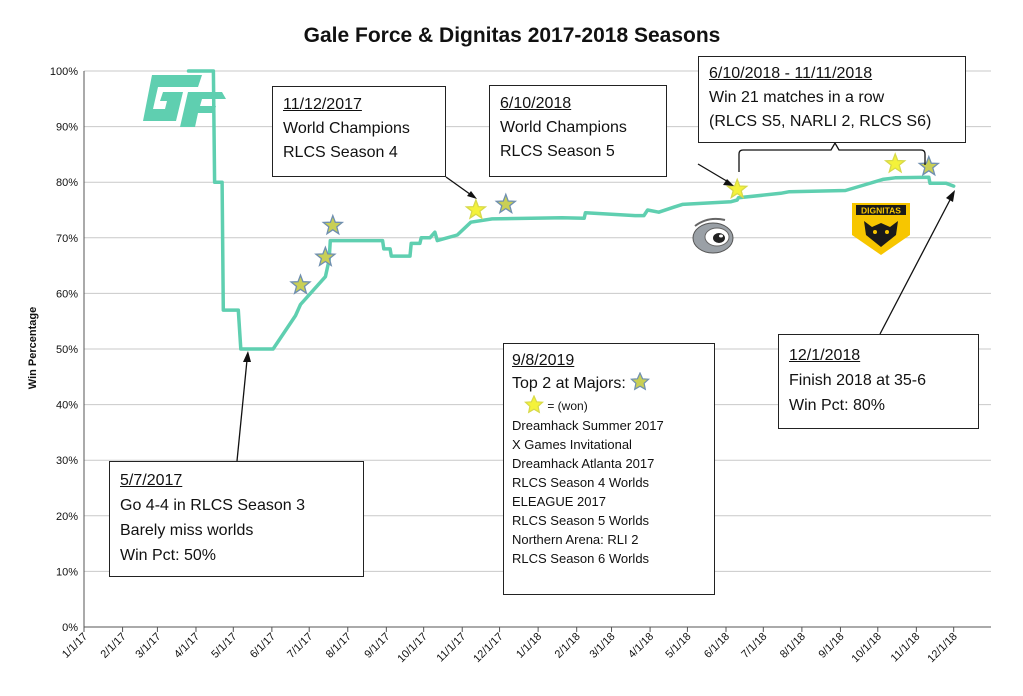  What do you see at coordinates (151, 480) in the screenshot?
I see `annotation-date: 5/7/2017` at bounding box center [151, 480].